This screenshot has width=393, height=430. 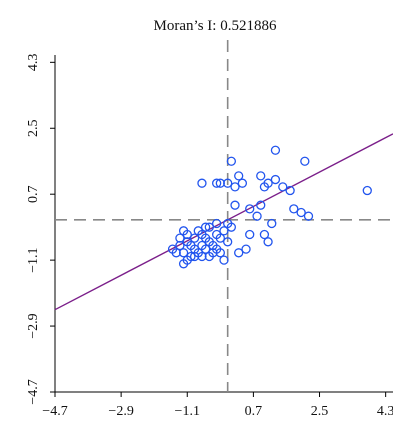 I want to click on x-tick-label: 2.5, so click(x=320, y=411).